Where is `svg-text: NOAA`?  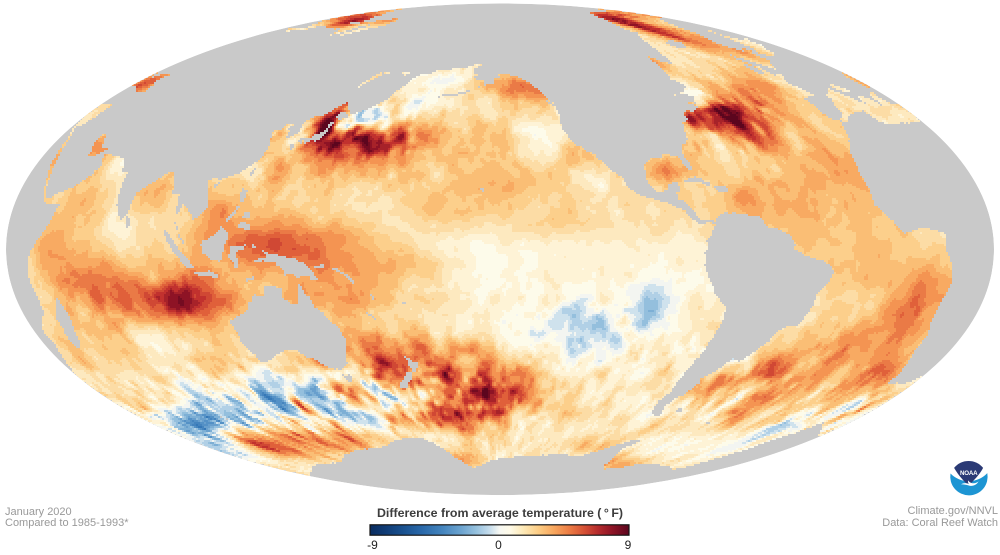 svg-text: NOAA is located at coordinates (969, 473).